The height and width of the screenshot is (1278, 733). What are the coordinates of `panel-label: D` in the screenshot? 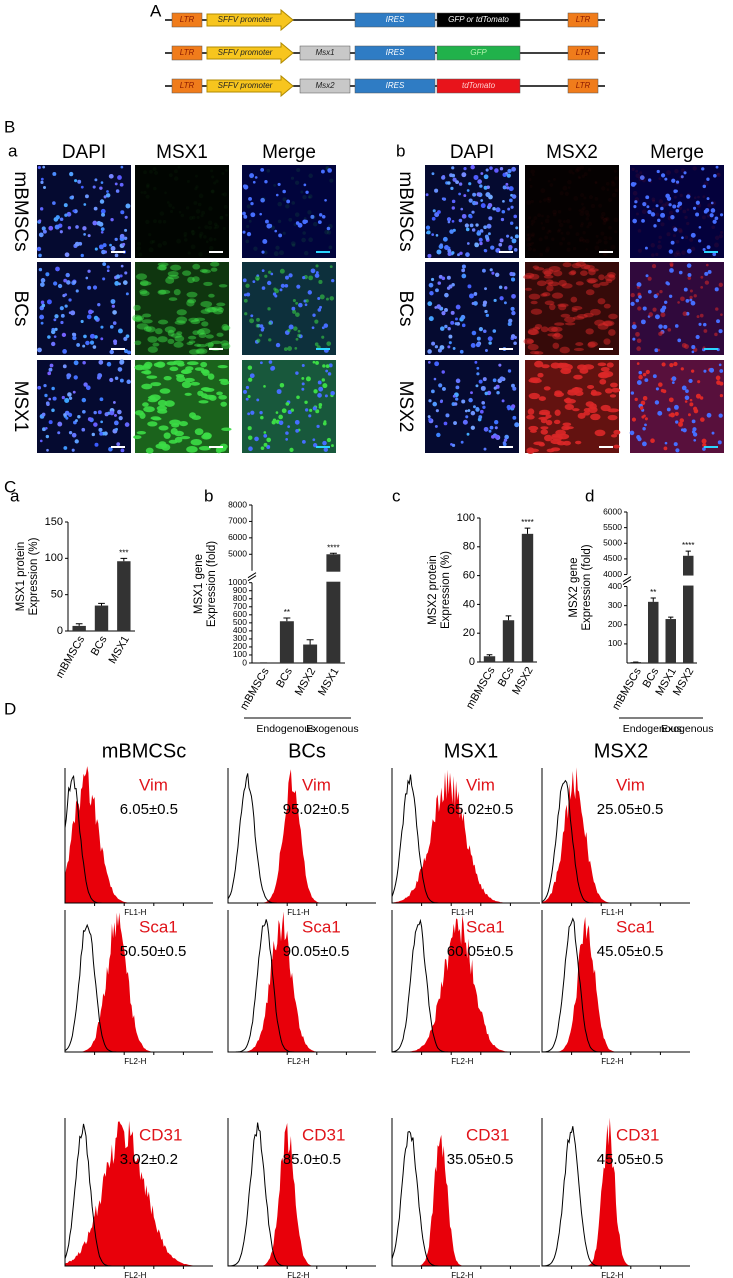 It's located at (10, 708).